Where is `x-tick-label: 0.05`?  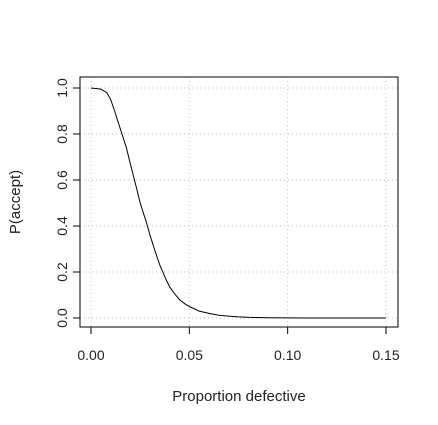
x-tick-label: 0.05 is located at coordinates (189, 355).